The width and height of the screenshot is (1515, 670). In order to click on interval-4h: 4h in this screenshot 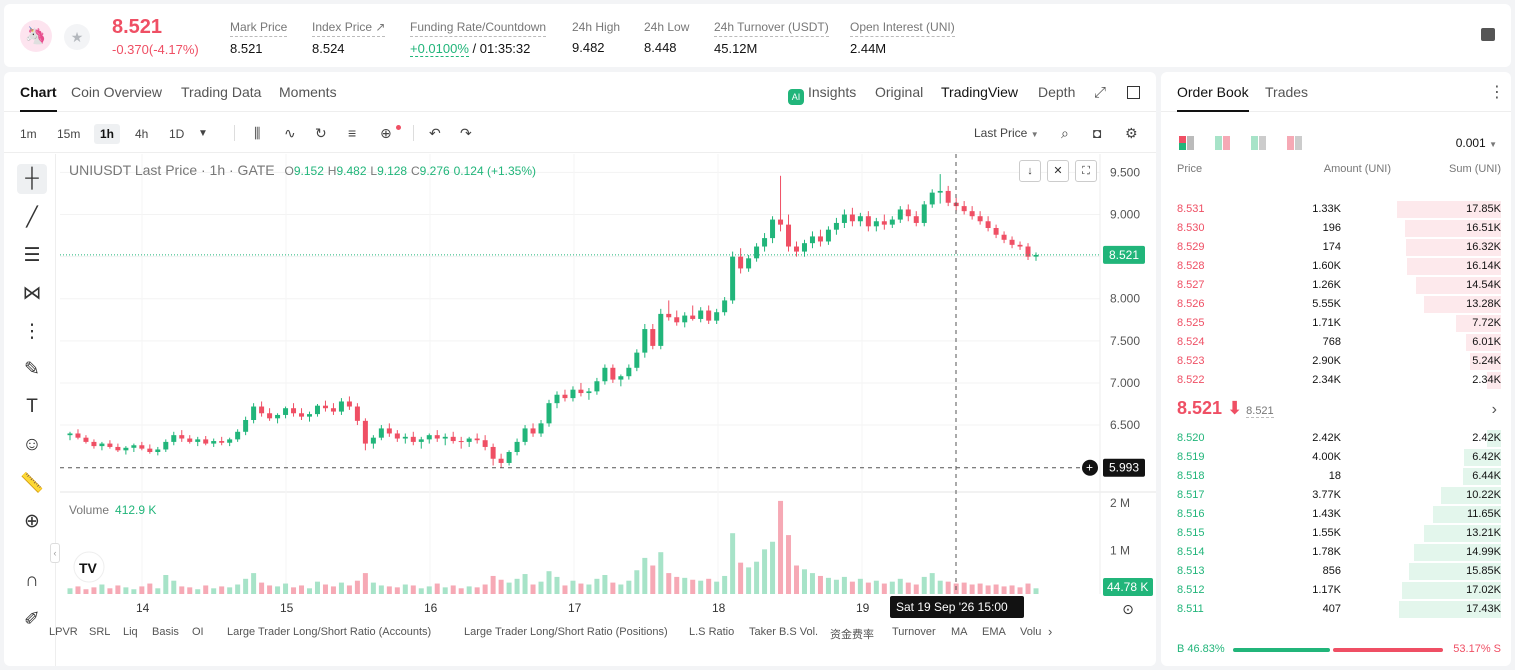, I will do `click(142, 134)`.